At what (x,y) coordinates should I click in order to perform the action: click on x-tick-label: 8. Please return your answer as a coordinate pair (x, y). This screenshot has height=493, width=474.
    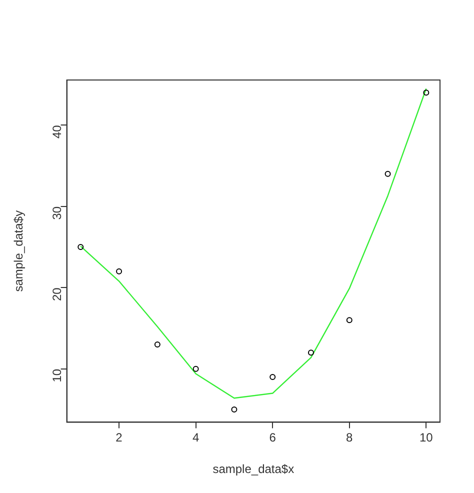
    Looking at the image, I should click on (350, 437).